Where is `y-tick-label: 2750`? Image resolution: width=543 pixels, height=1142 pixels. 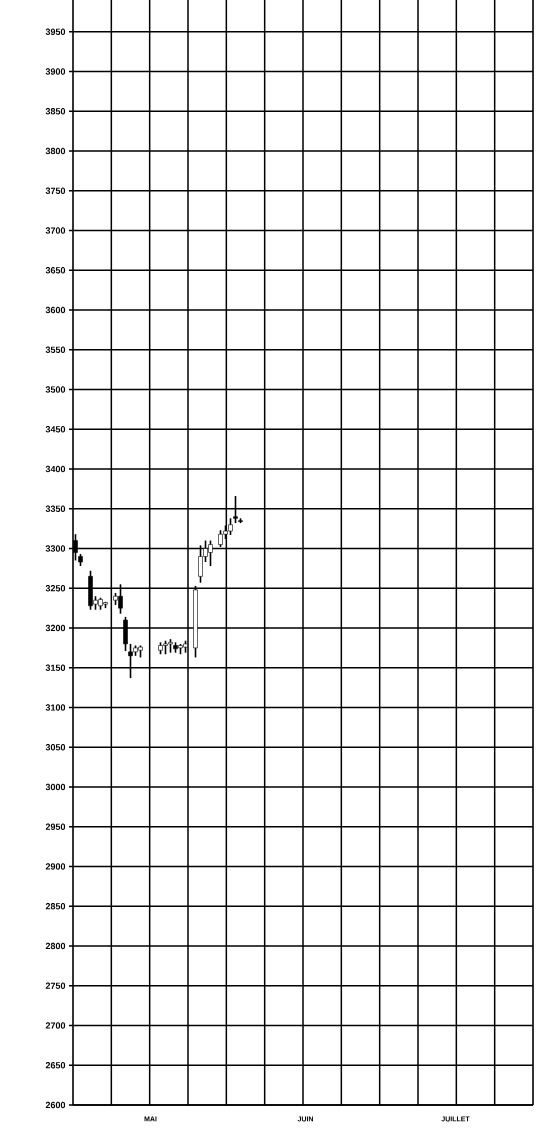
y-tick-label: 2750 is located at coordinates (55, 985).